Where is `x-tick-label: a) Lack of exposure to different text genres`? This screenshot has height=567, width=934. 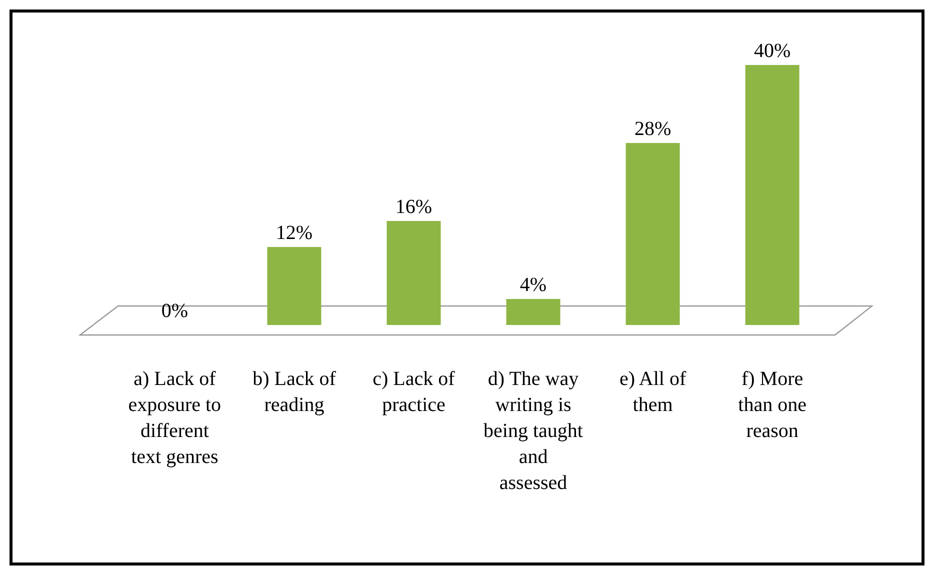
x-tick-label: a) Lack of exposure to different text genres is located at coordinates (175, 418).